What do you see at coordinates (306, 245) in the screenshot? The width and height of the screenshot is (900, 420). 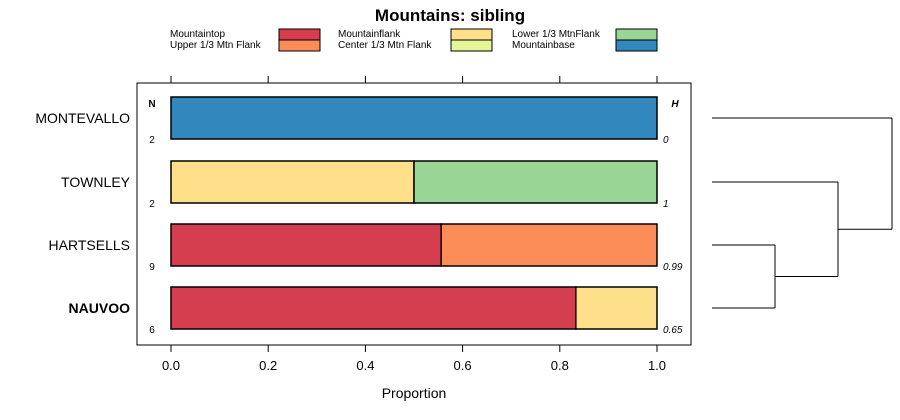 I see `bar-hartsells-mountaintop` at bounding box center [306, 245].